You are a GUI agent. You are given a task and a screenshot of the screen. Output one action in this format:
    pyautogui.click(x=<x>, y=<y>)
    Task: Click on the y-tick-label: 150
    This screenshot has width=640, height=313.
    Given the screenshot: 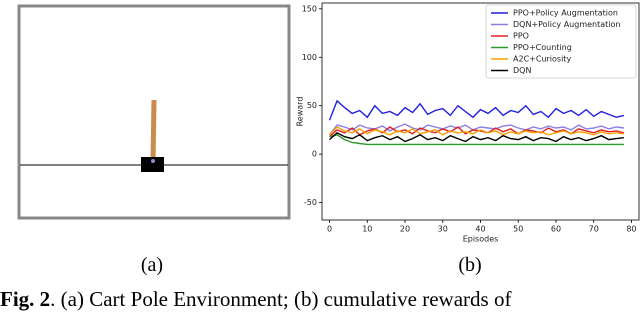 What is the action you would take?
    pyautogui.click(x=309, y=8)
    